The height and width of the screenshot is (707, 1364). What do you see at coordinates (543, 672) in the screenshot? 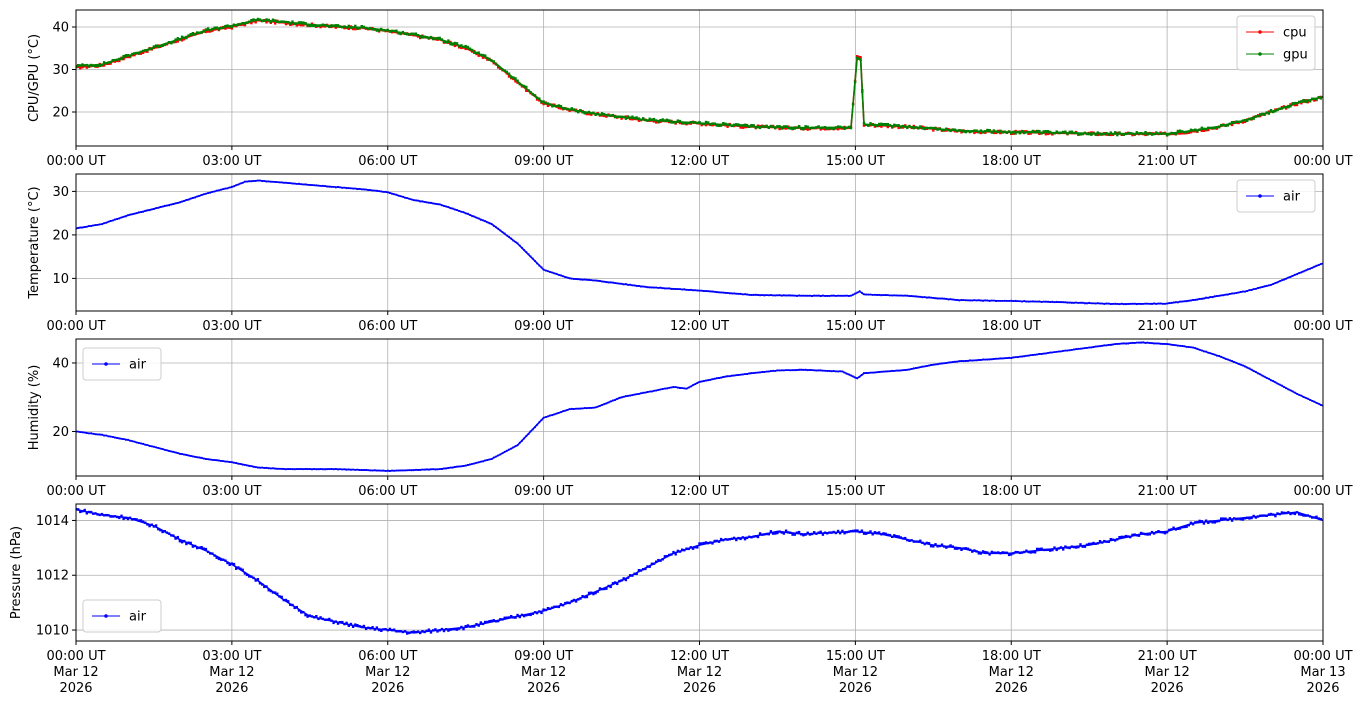
I see `x-tick-label: 09:00 UT Mar 12 2026` at bounding box center [543, 672].